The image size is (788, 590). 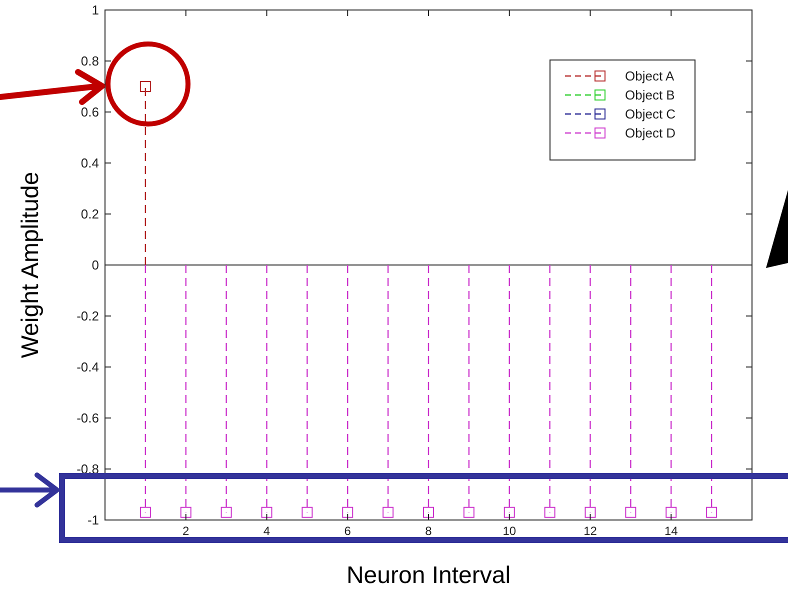 What do you see at coordinates (93, 520) in the screenshot?
I see `y-tick-label: -1` at bounding box center [93, 520].